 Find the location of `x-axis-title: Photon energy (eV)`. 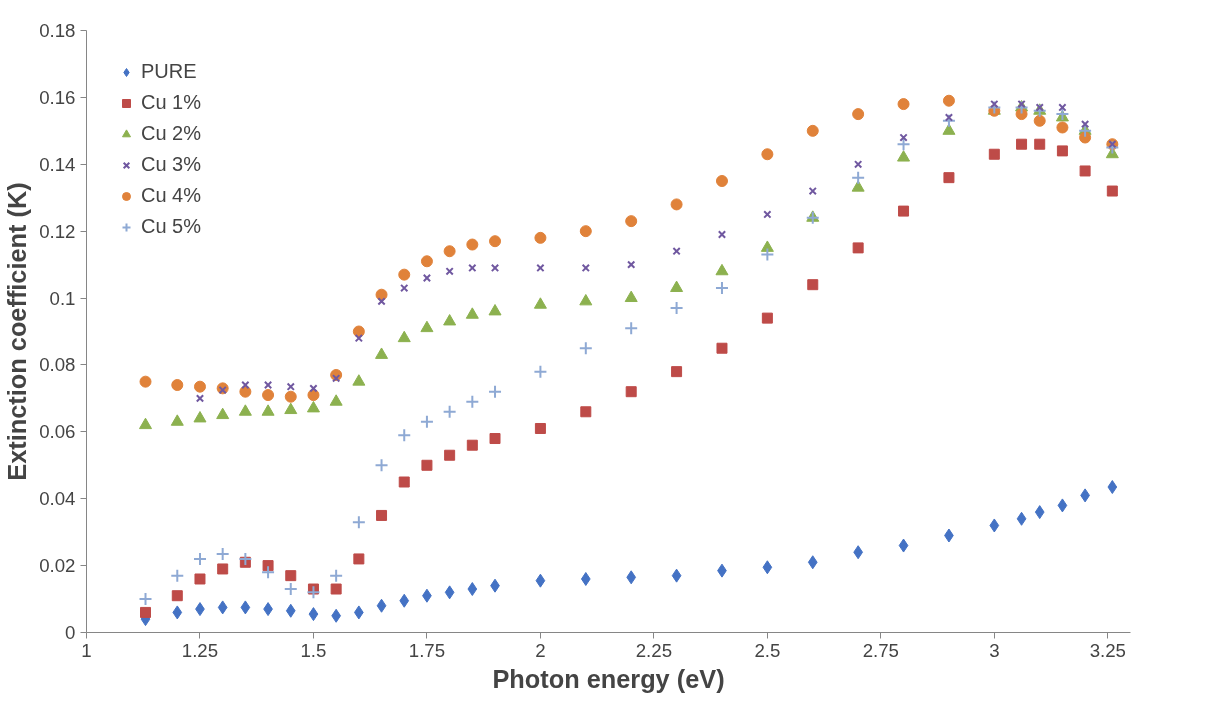

x-axis-title: Photon energy (eV) is located at coordinates (608, 678).